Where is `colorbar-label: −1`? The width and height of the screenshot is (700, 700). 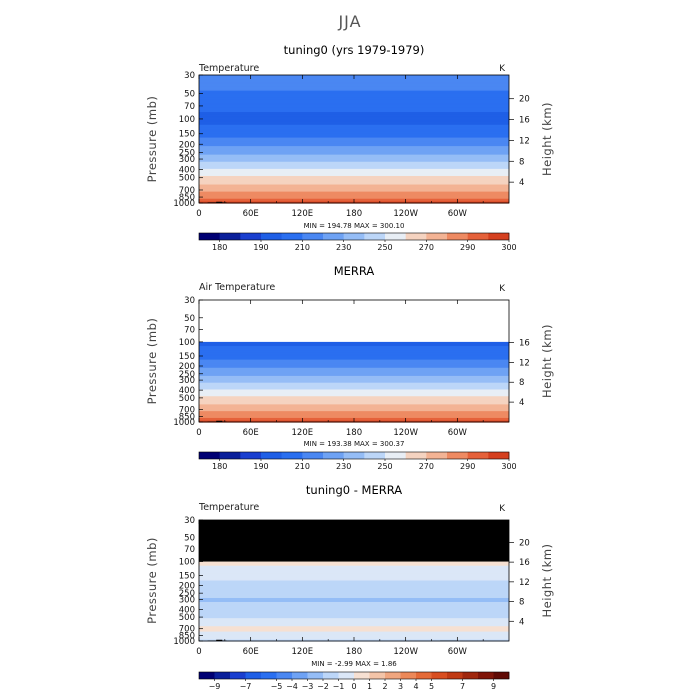
colorbar-label: −1 is located at coordinates (339, 686).